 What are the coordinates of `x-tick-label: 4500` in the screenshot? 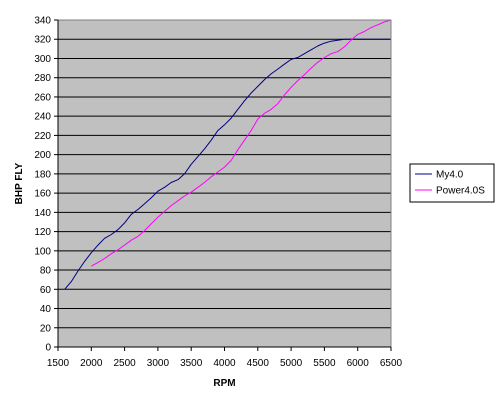 It's located at (258, 363).